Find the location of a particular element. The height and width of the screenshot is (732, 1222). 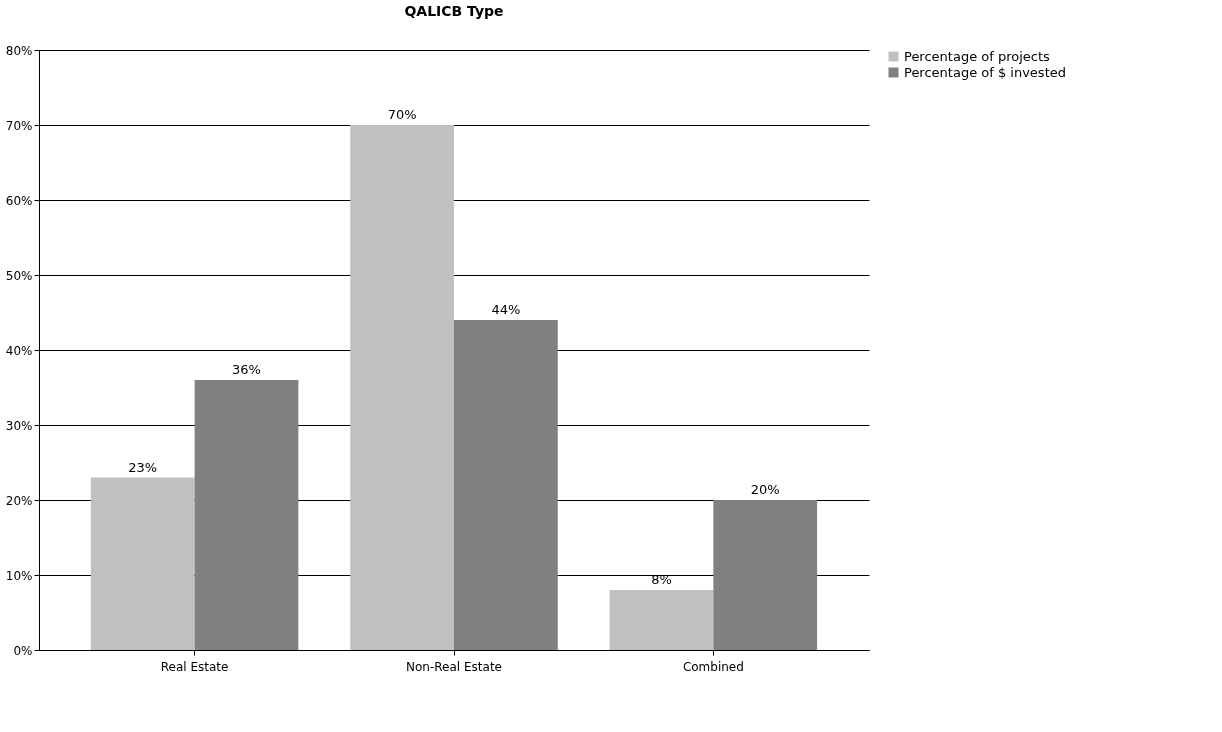

y-tick-label: 10% is located at coordinates (19, 575).